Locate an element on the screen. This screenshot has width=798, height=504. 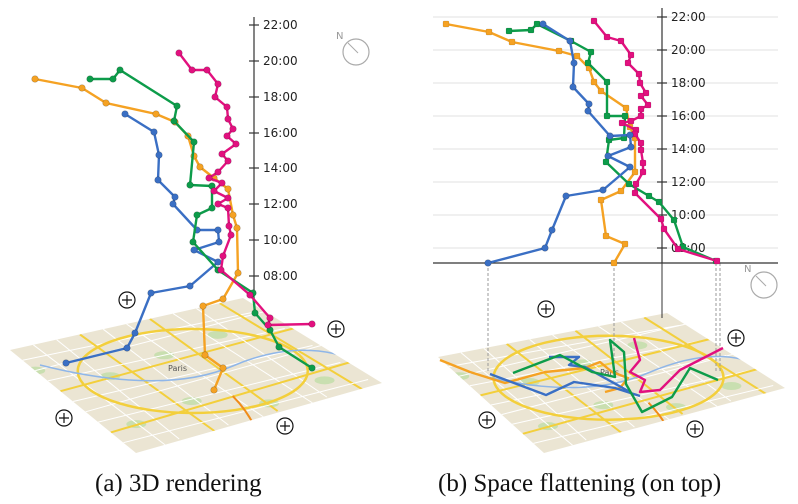
map-roads is located at coordinates (195, 374).